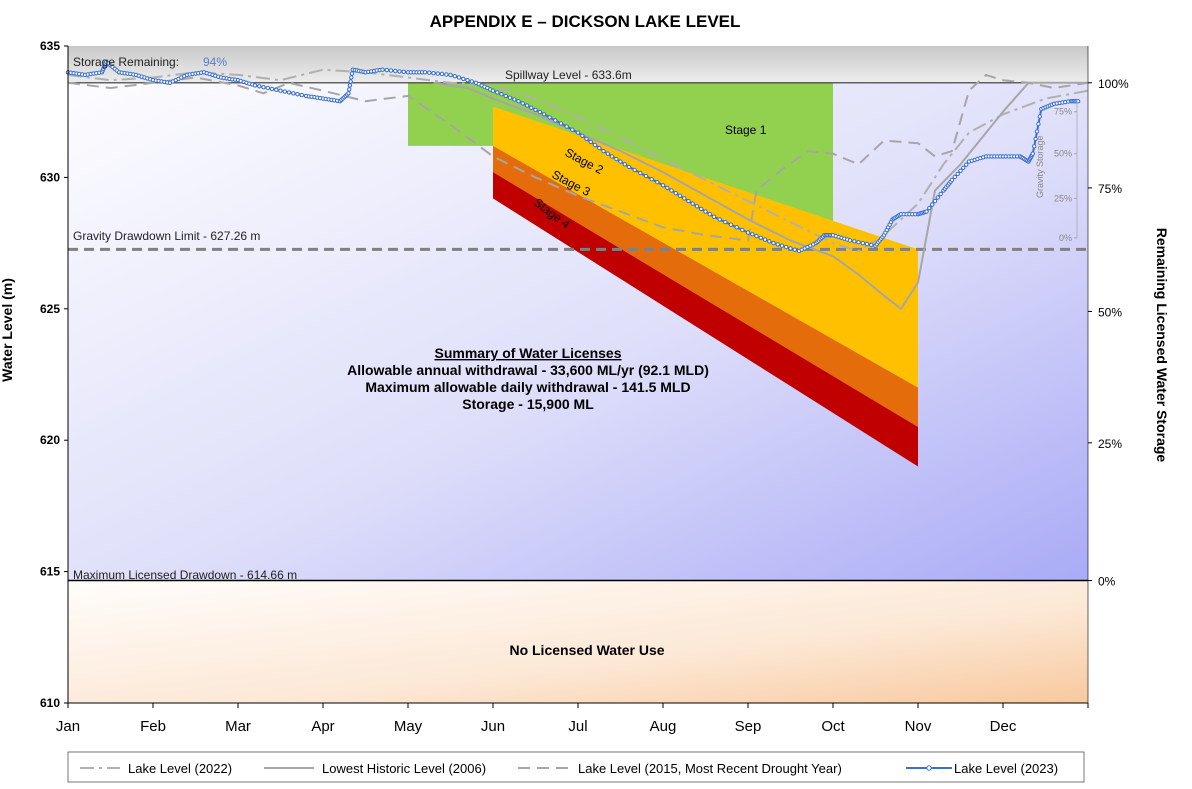 The height and width of the screenshot is (789, 1192). I want to click on stage-3-zone, so click(705, 286).